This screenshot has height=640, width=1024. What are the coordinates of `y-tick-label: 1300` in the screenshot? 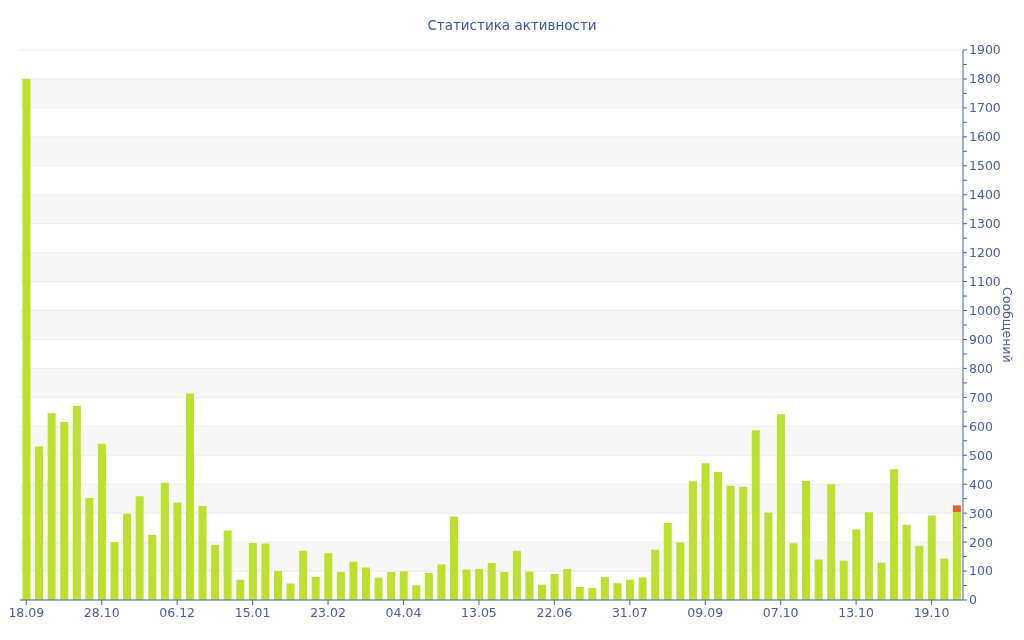 It's located at (985, 224).